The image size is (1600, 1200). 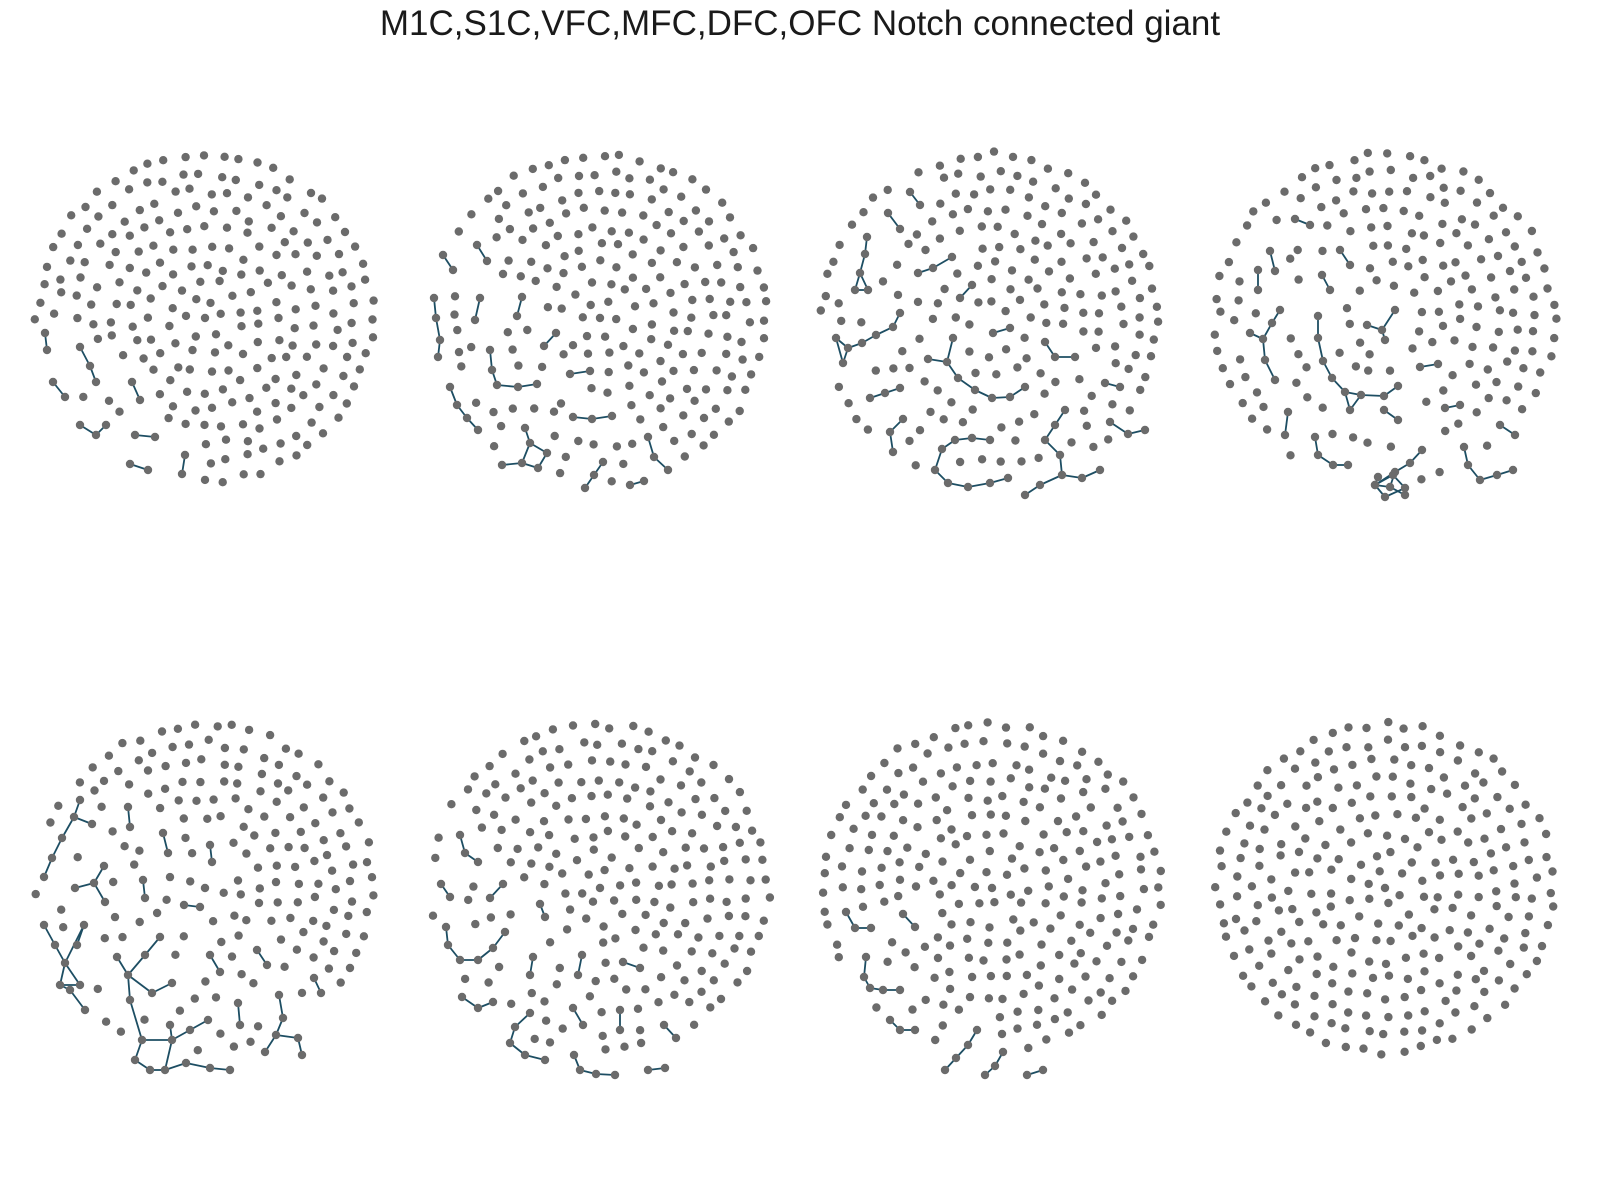 What do you see at coordinates (839, 350) in the screenshot?
I see `edge` at bounding box center [839, 350].